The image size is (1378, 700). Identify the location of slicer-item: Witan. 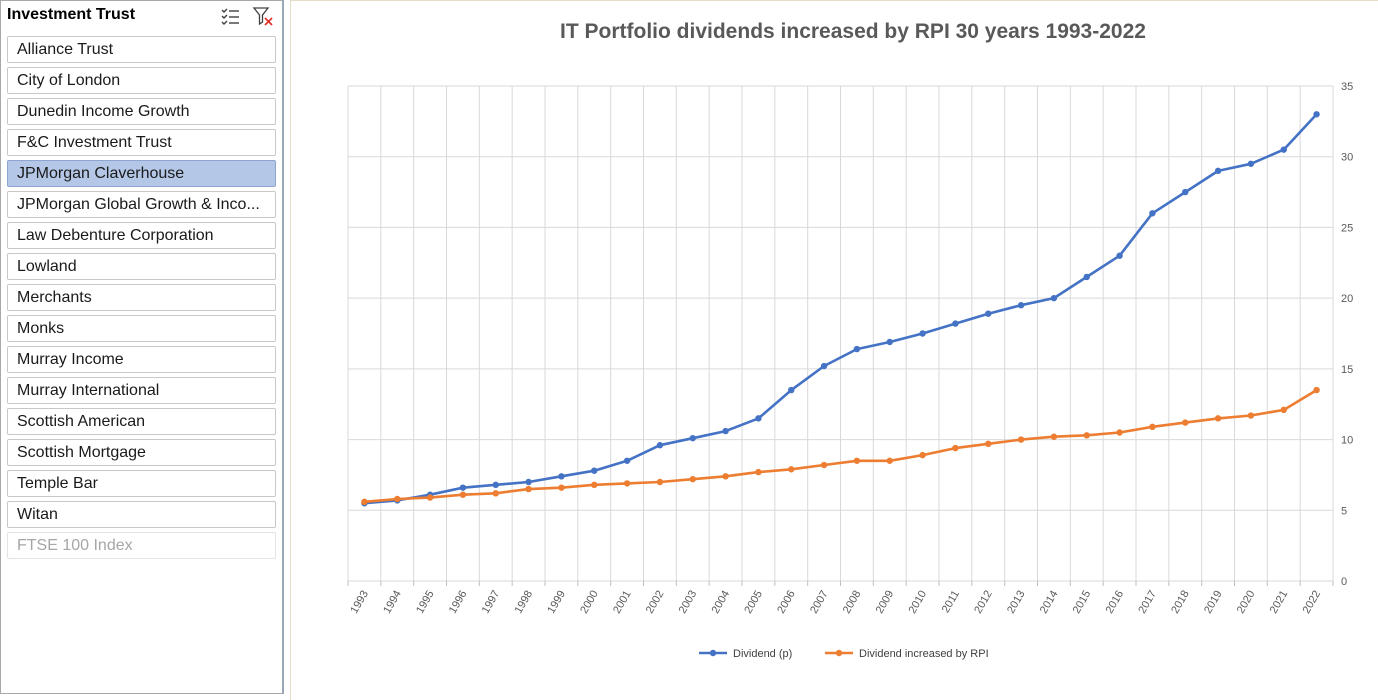
(141, 514).